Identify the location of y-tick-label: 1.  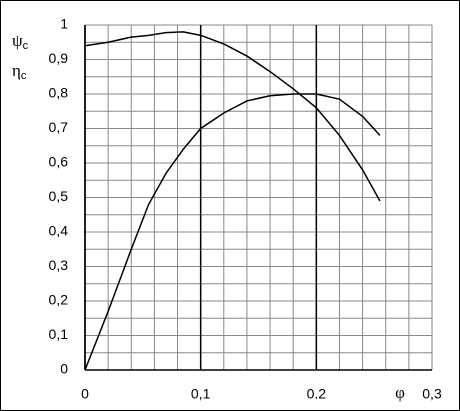
(64, 24).